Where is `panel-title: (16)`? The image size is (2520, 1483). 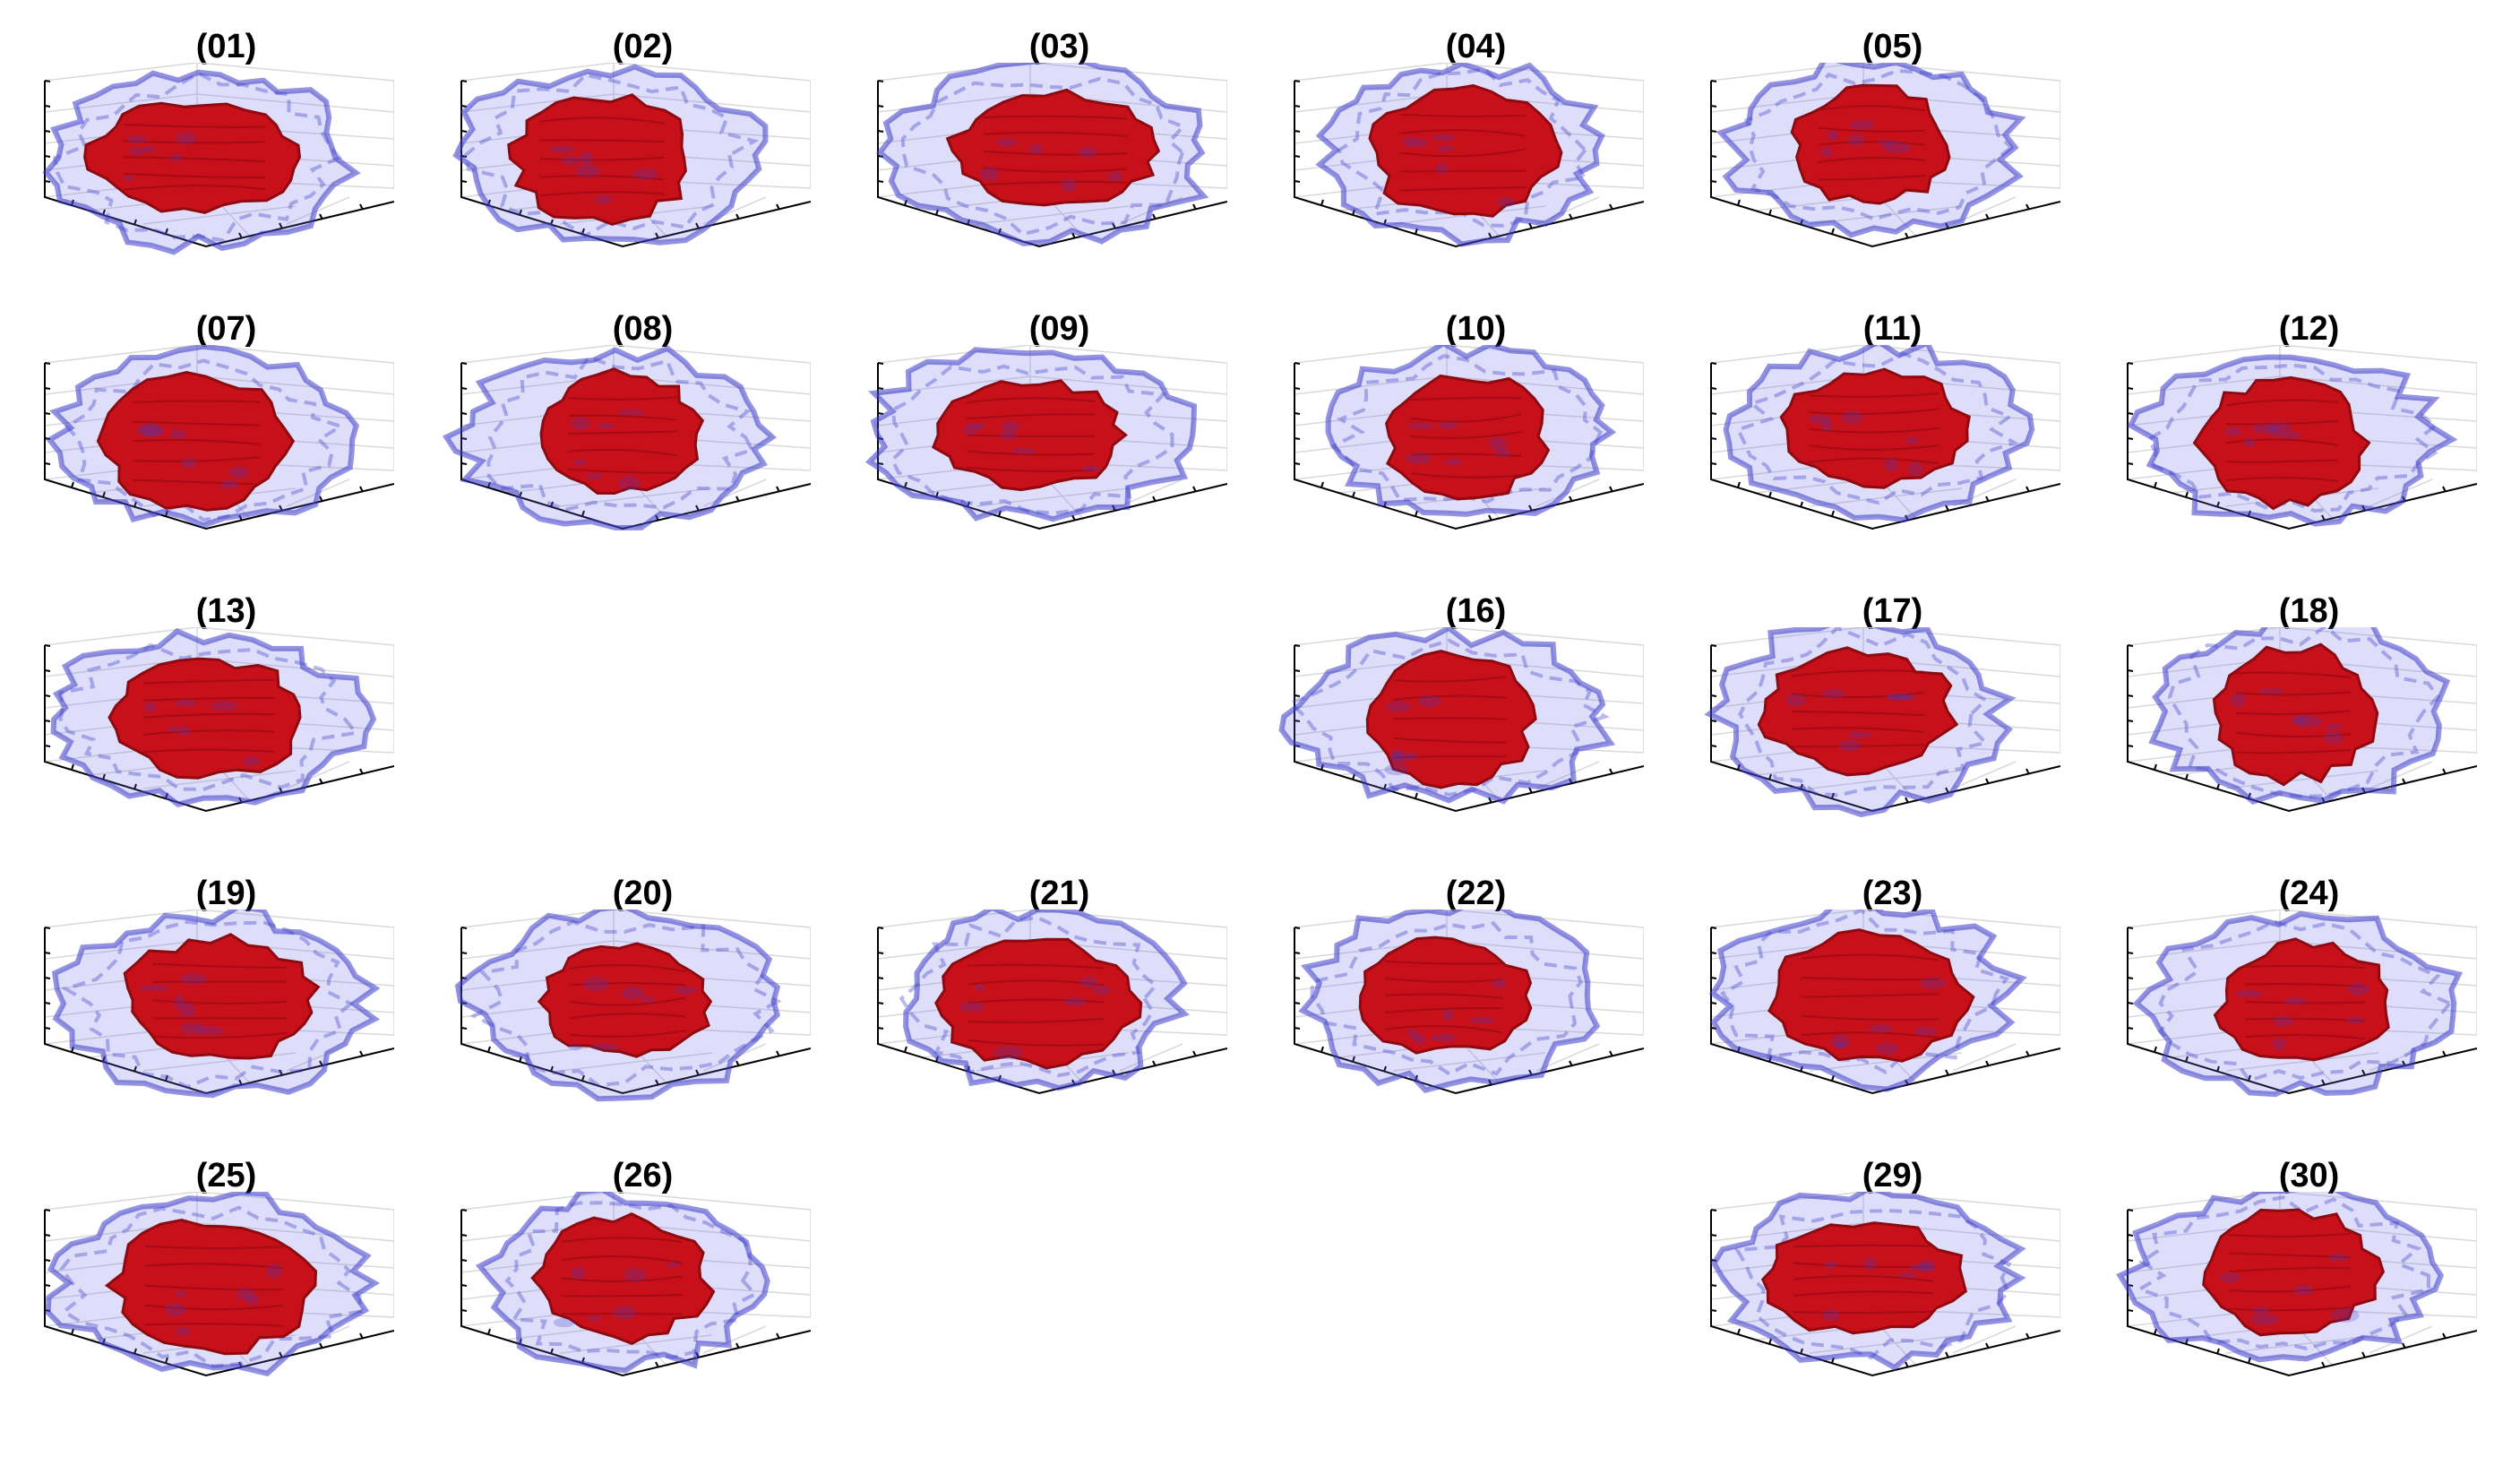 panel-title: (16) is located at coordinates (1476, 611).